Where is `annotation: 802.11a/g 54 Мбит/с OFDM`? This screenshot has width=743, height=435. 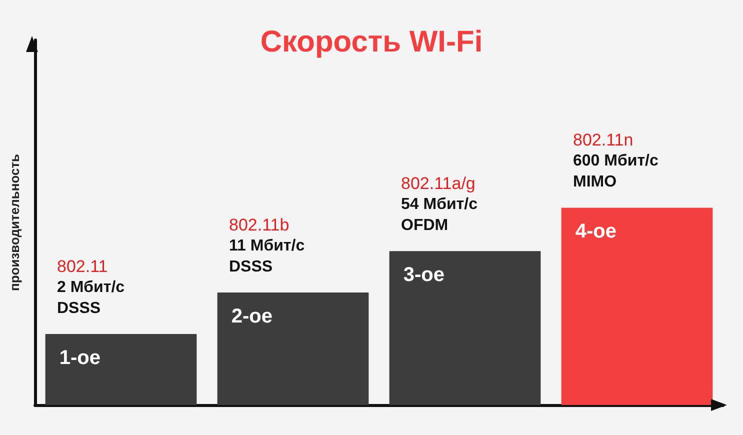
annotation: 802.11a/g 54 Мбит/с OFDM is located at coordinates (439, 204).